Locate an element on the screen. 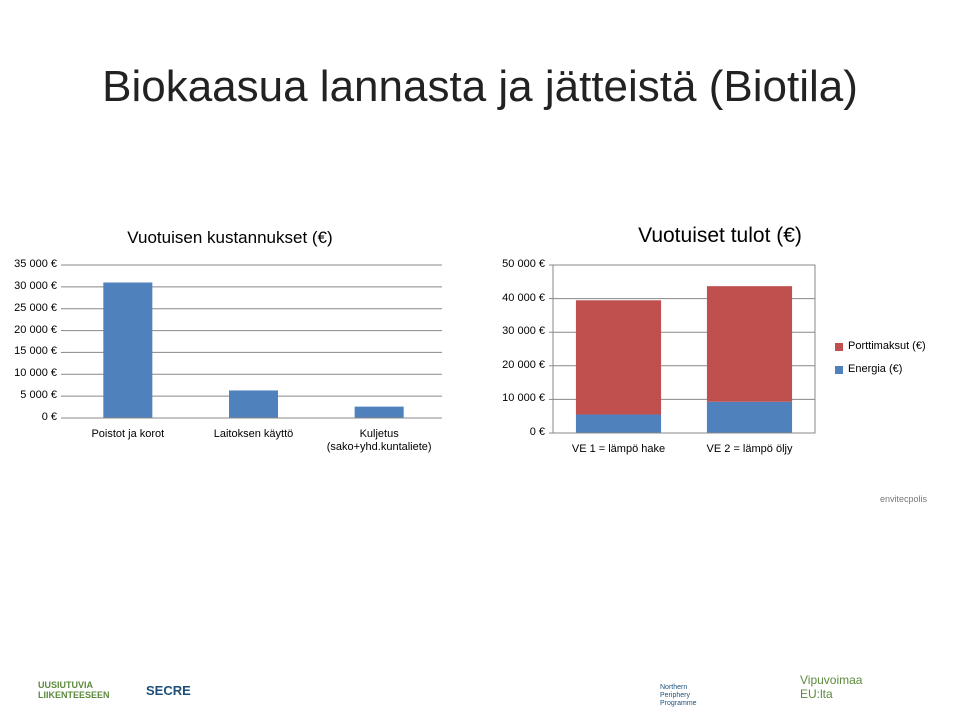 This screenshot has height=720, width=960. legend-label: Energia (€) is located at coordinates (875, 369).